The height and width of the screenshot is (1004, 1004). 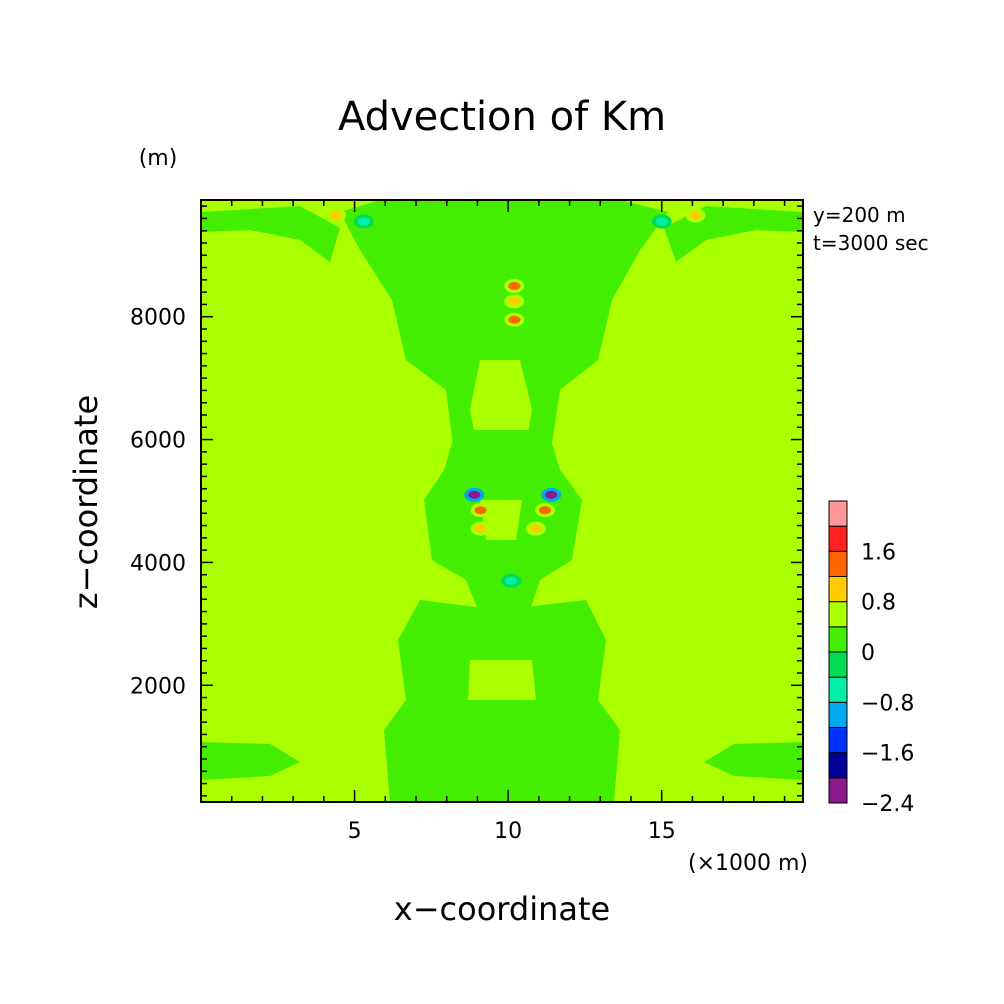 What do you see at coordinates (868, 653) in the screenshot?
I see `colorbar-label: 0` at bounding box center [868, 653].